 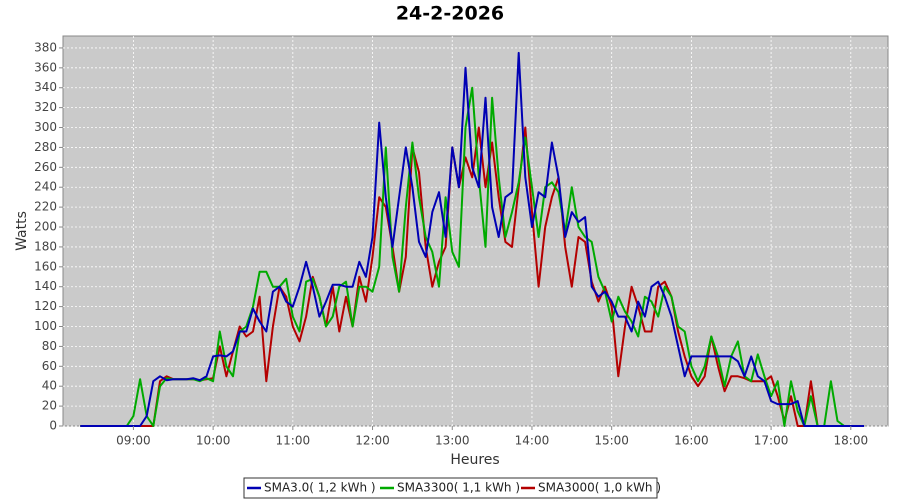 I want to click on x-tick-label: 16:00, so click(x=691, y=441).